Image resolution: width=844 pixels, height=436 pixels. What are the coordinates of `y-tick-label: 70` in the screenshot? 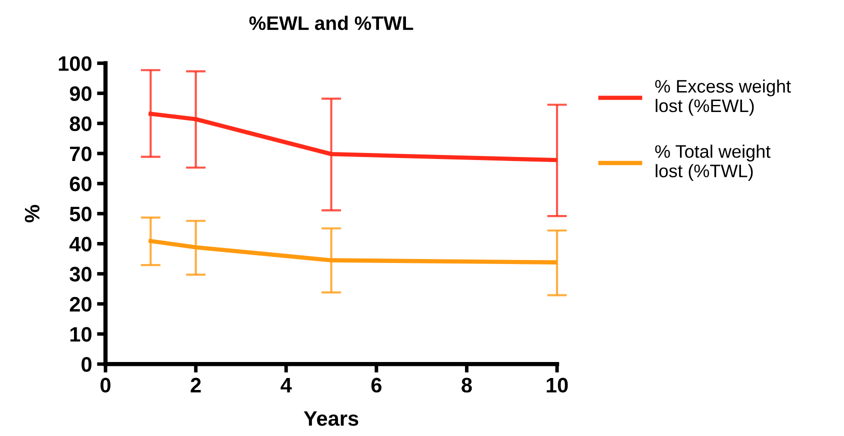 It's located at (81, 154).